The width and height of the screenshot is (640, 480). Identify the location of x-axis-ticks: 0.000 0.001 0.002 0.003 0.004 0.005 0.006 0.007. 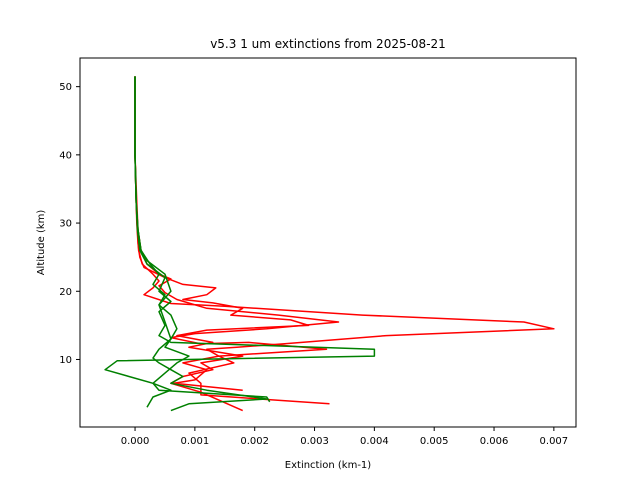
(344, 437).